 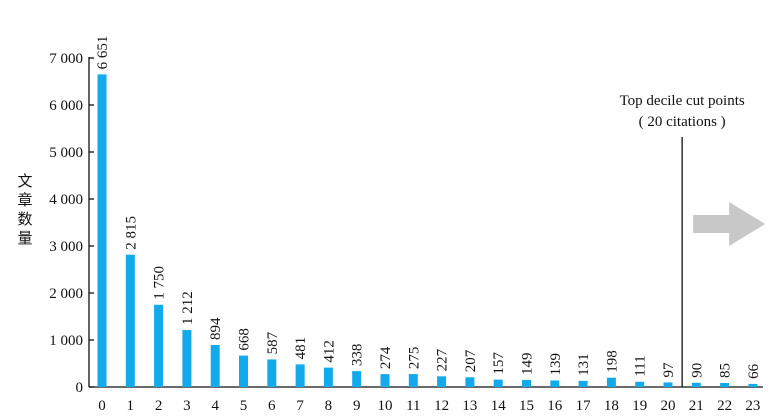 I want to click on bar-value-label: 111, so click(x=641, y=365).